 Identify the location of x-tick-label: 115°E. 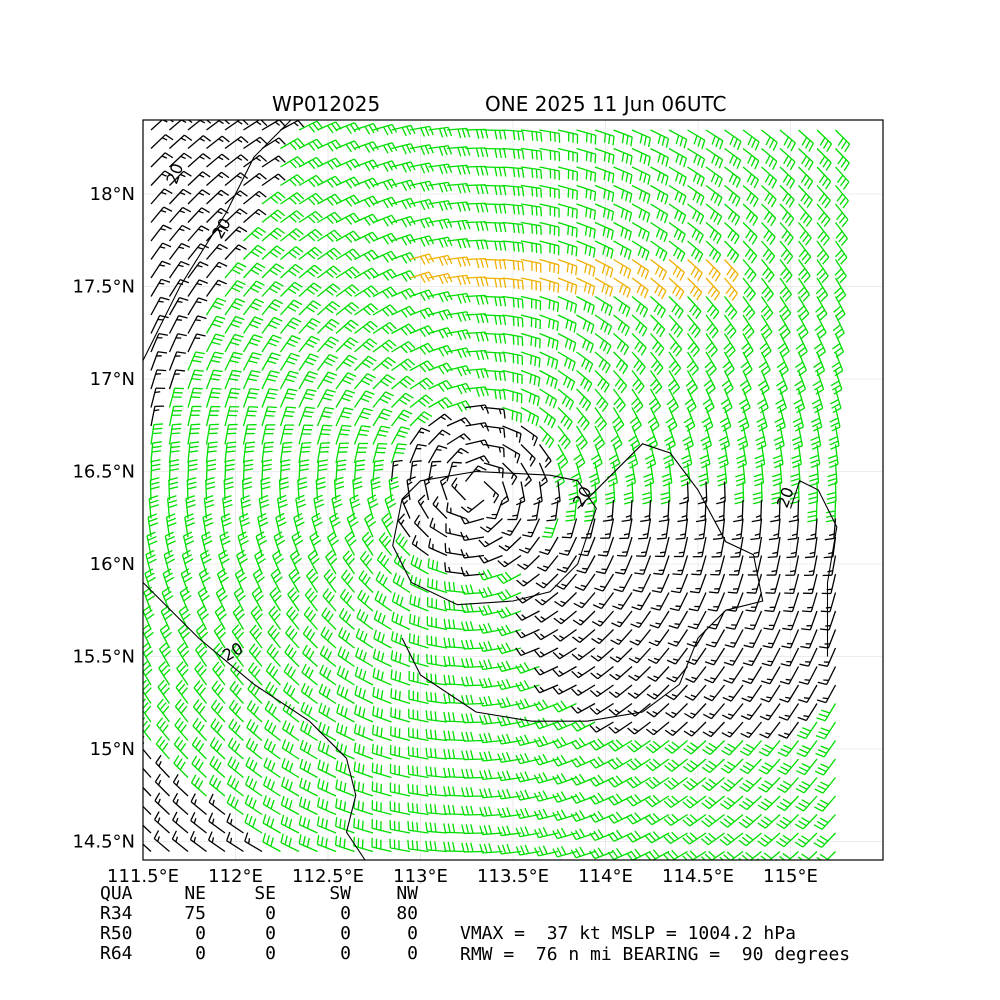
(790, 876).